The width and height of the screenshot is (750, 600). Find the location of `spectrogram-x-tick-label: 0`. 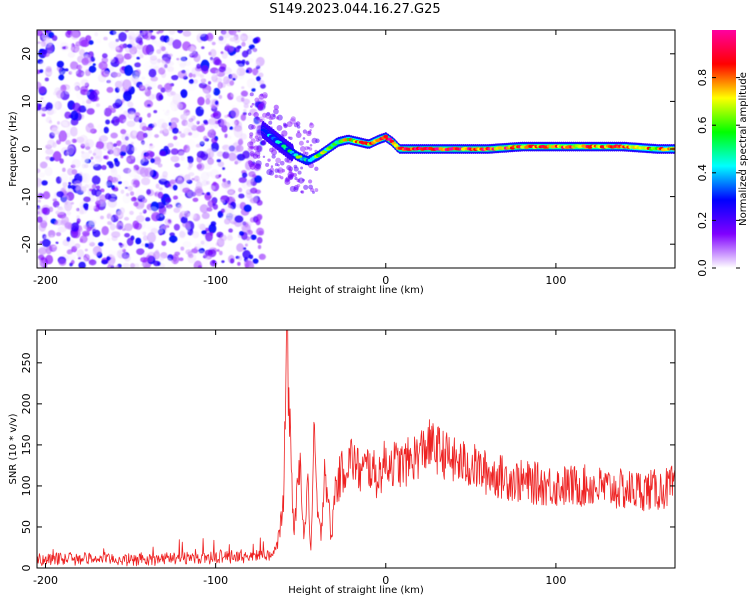

spectrogram-x-tick-label: 0 is located at coordinates (385, 280).